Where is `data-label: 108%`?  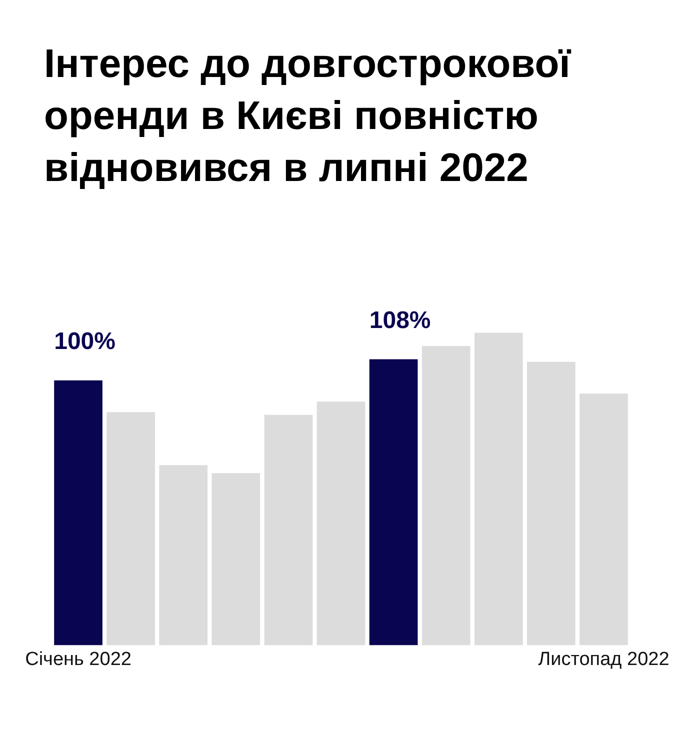
data-label: 108% is located at coordinates (400, 320).